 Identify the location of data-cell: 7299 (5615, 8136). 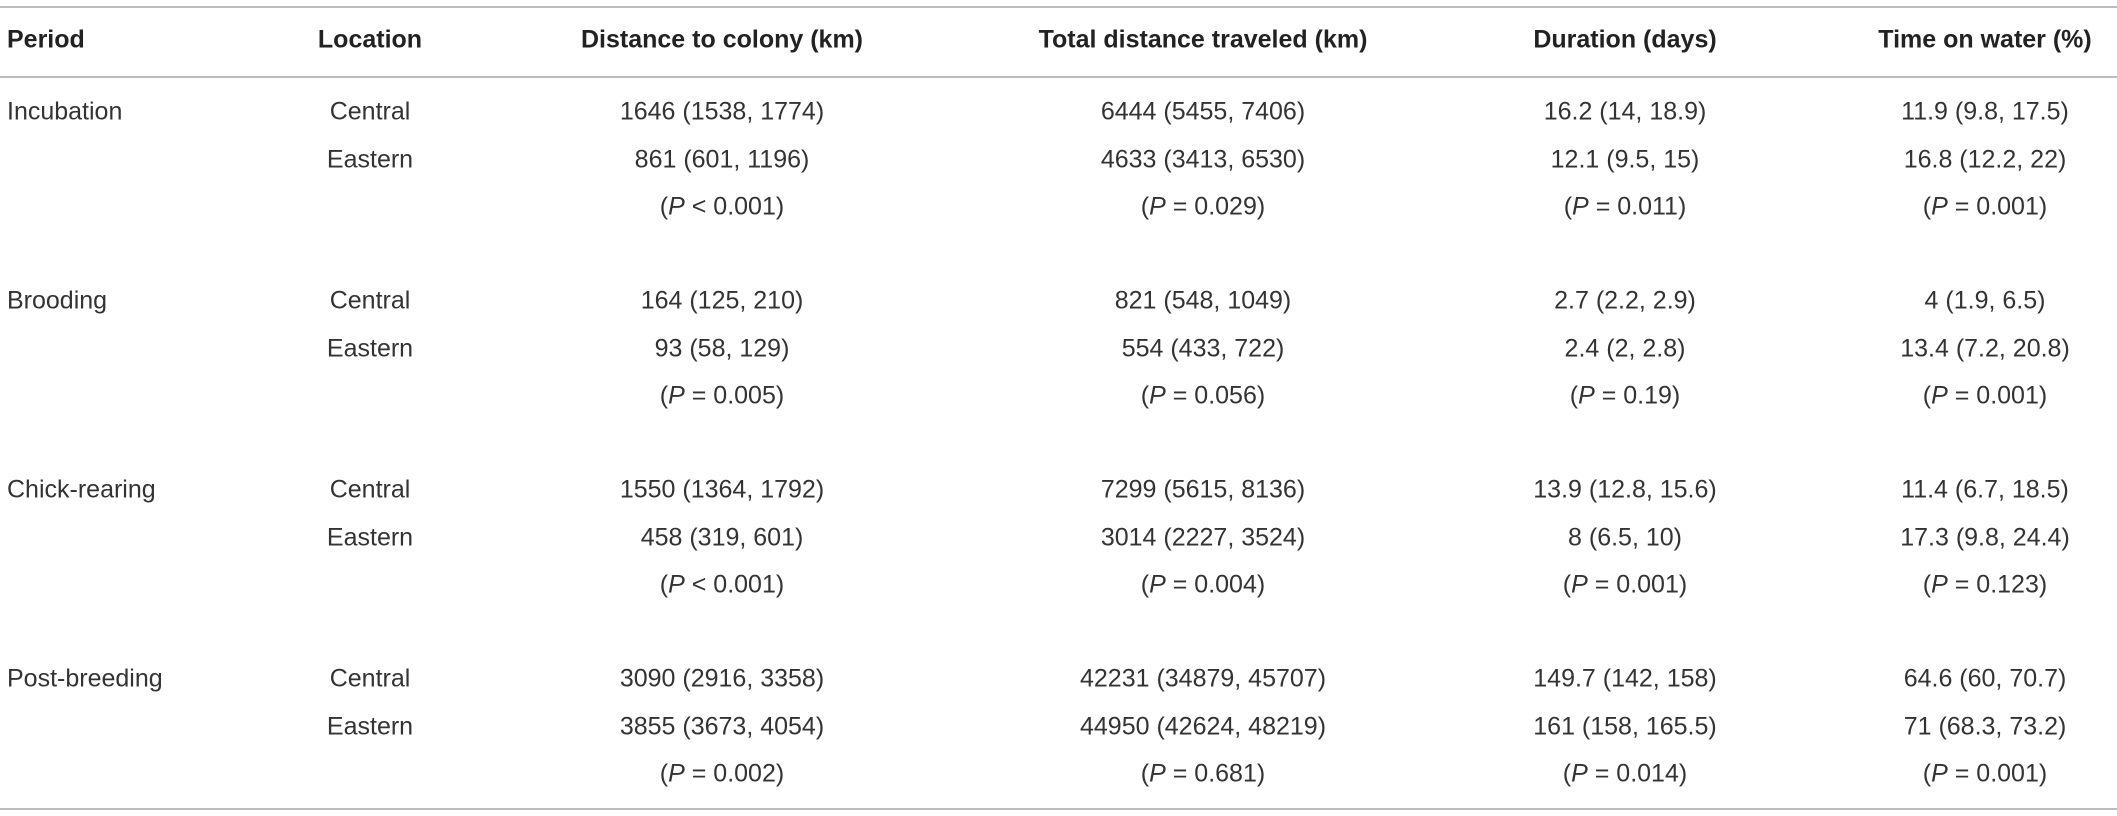
(1203, 489).